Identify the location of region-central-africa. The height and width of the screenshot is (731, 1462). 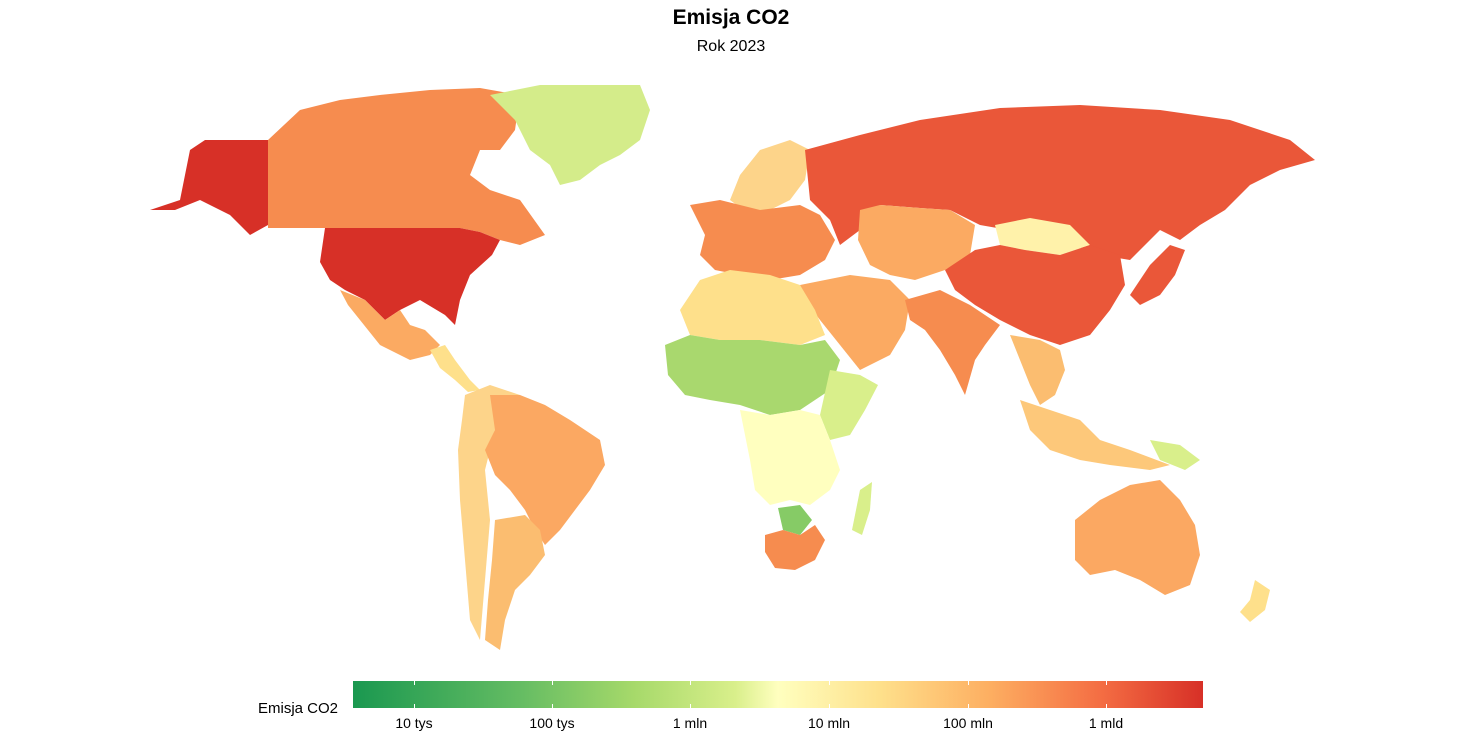
(790, 457).